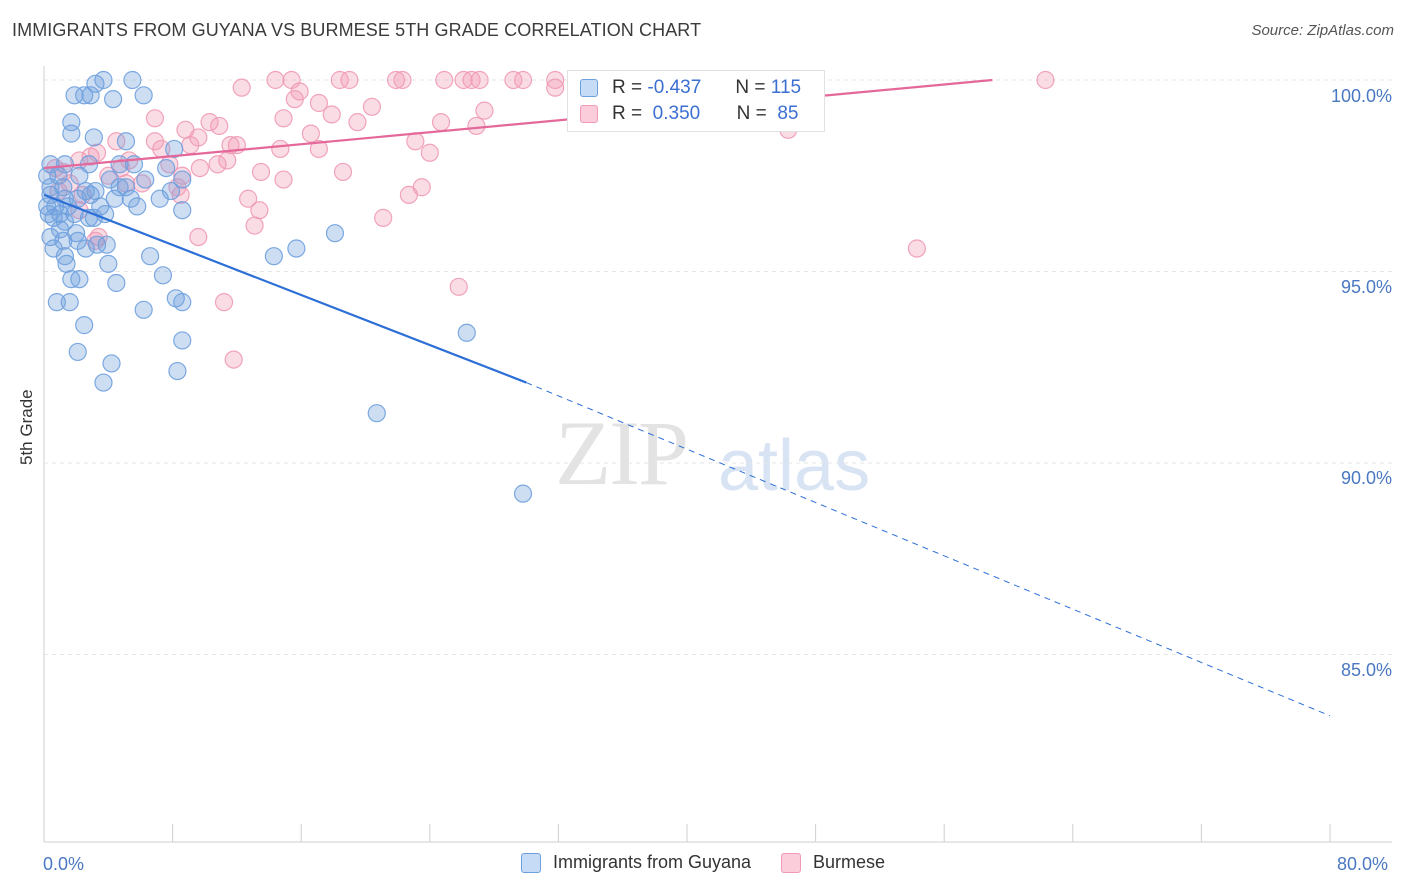 The height and width of the screenshot is (892, 1406). Describe the element at coordinates (1363, 864) in the screenshot. I see `x-tick-label-end: 80.0%` at that location.